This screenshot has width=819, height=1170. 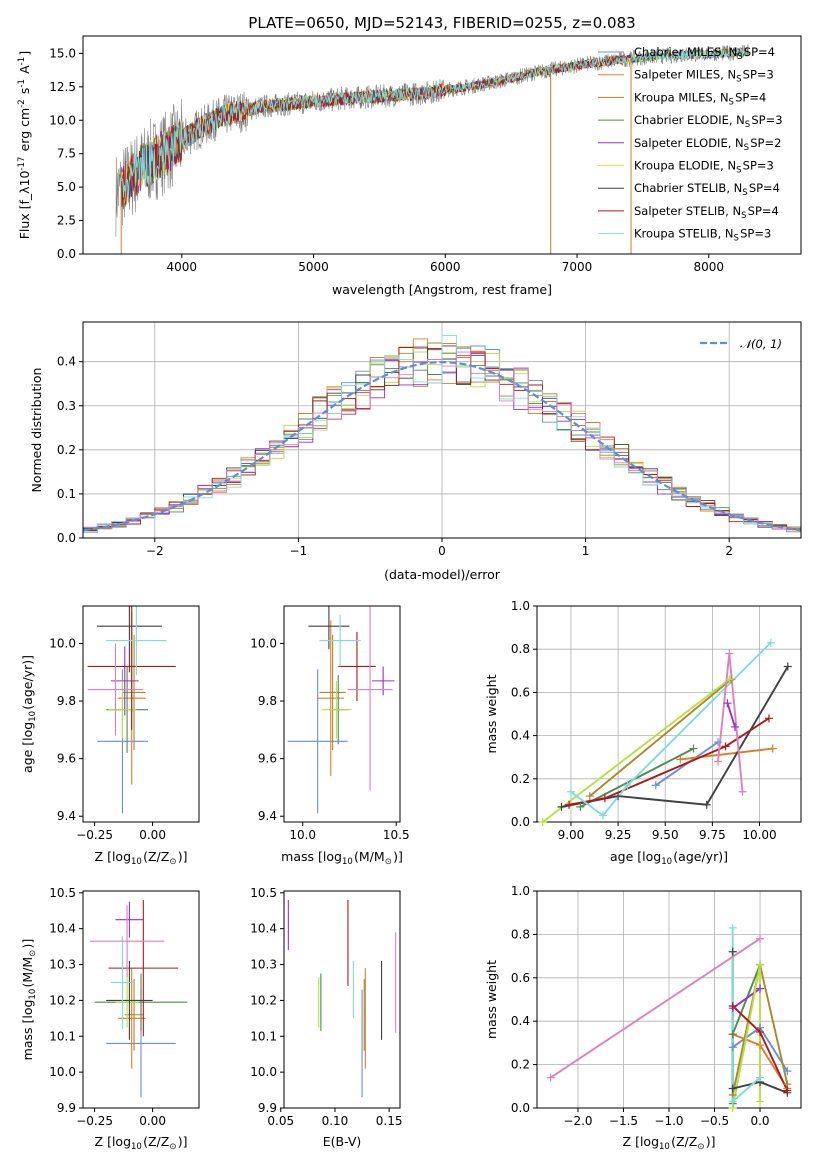 I want to click on text-part: Chabrier ELODIE, N, so click(x=689, y=120).